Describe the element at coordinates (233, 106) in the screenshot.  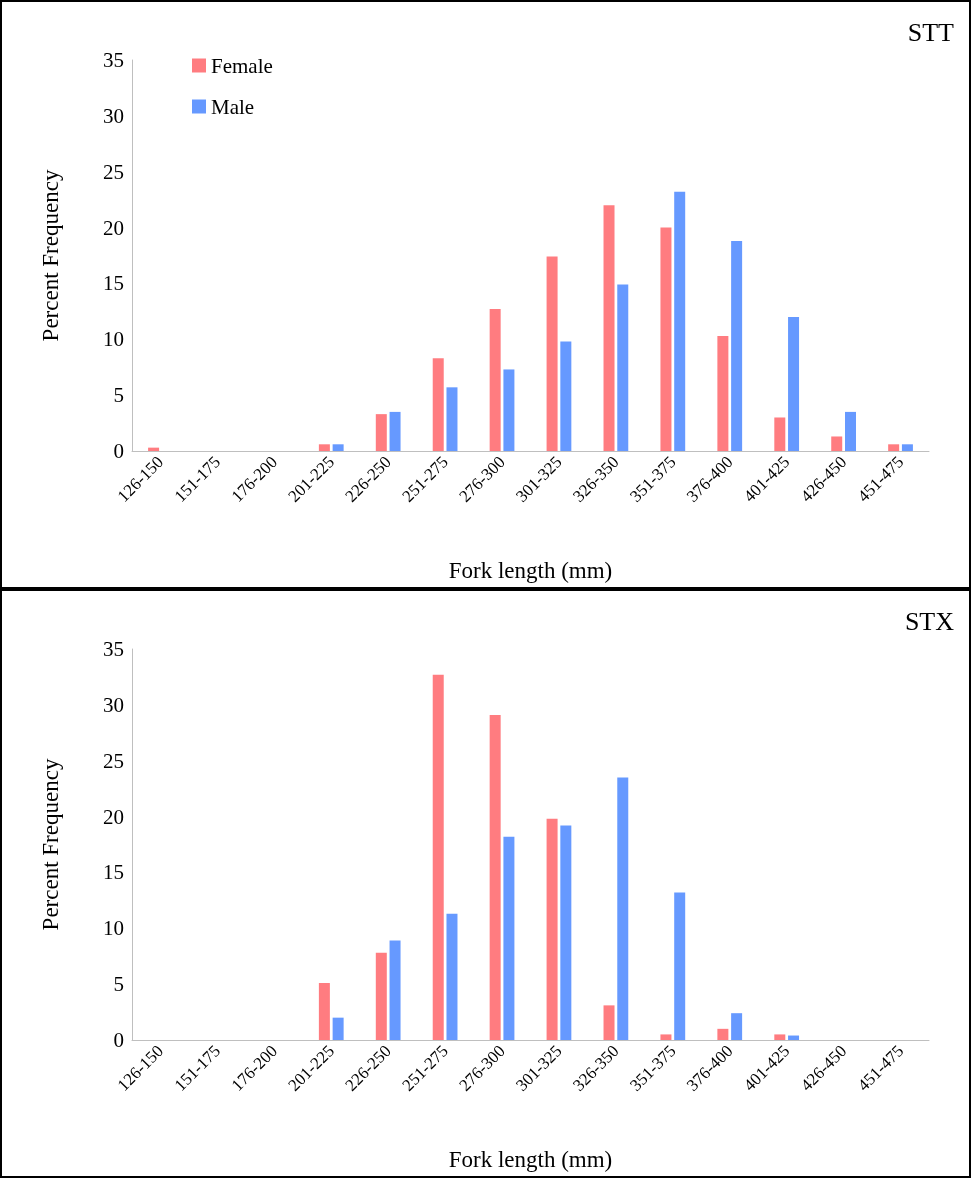
I see `legend-label: Male` at that location.